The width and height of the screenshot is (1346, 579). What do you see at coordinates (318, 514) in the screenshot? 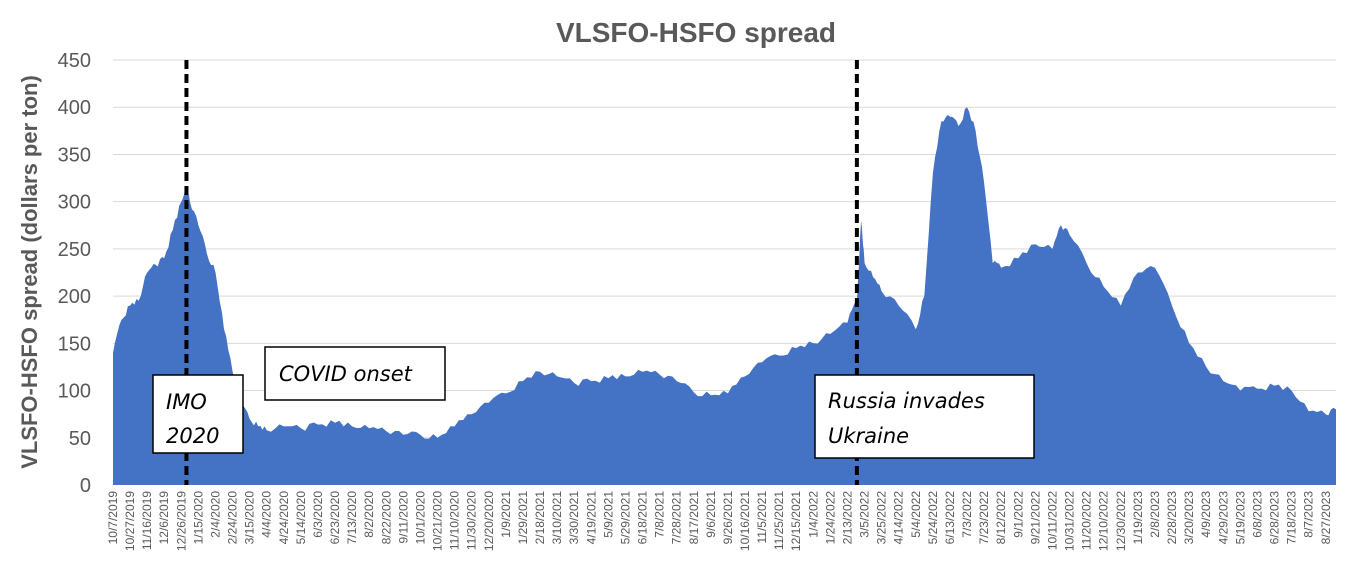
I see `x-tick-label: 6/3/2020` at bounding box center [318, 514].